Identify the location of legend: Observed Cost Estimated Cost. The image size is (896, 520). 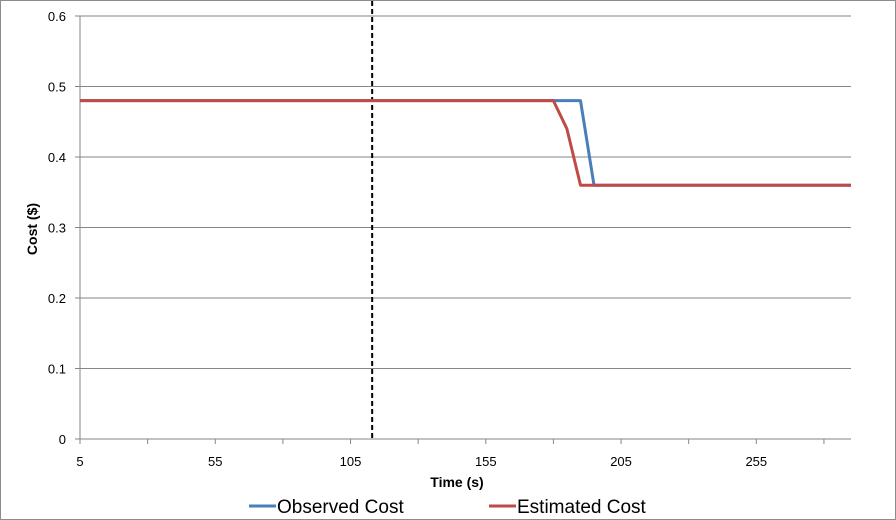
(448, 507).